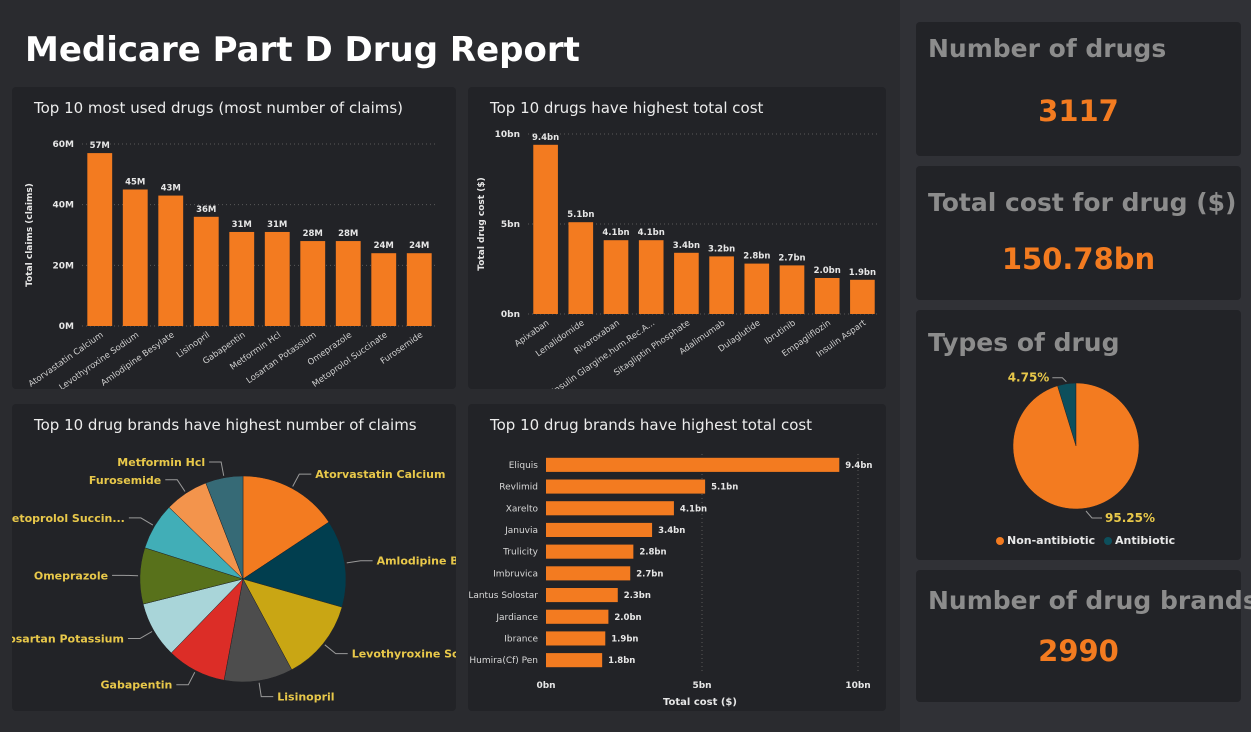  I want to click on brand-cost-category-label: Revlimid, so click(518, 488).